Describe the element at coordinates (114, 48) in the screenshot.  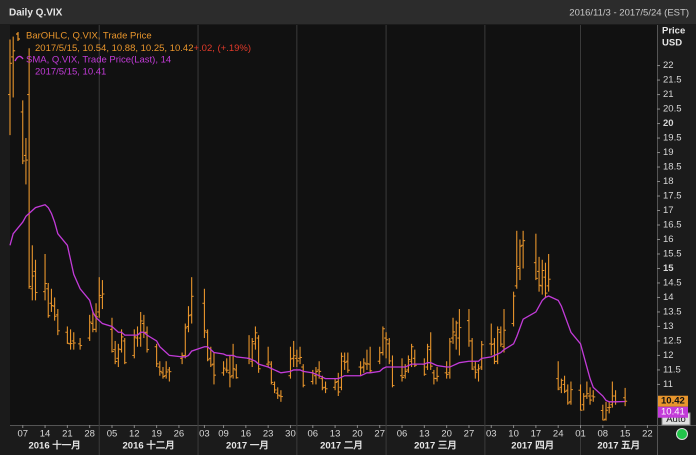
I see `legend-detail-values: 2017/5/15, 10.54, 10.88, 10.25, 10.42` at that location.